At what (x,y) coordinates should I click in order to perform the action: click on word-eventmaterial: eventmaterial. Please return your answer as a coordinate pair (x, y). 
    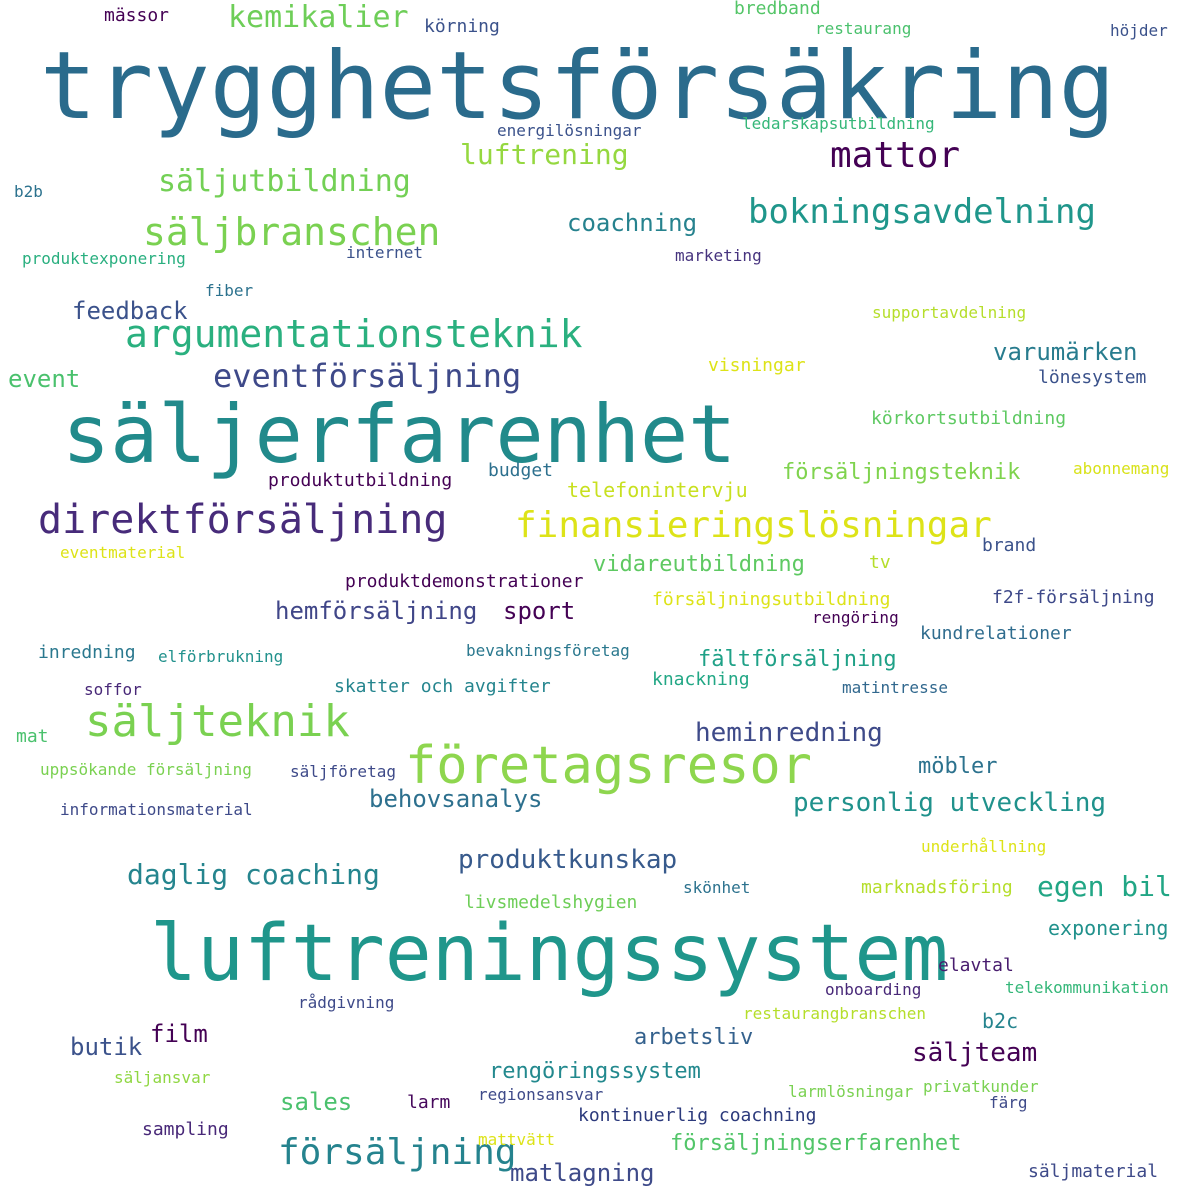
    Looking at the image, I should click on (123, 552).